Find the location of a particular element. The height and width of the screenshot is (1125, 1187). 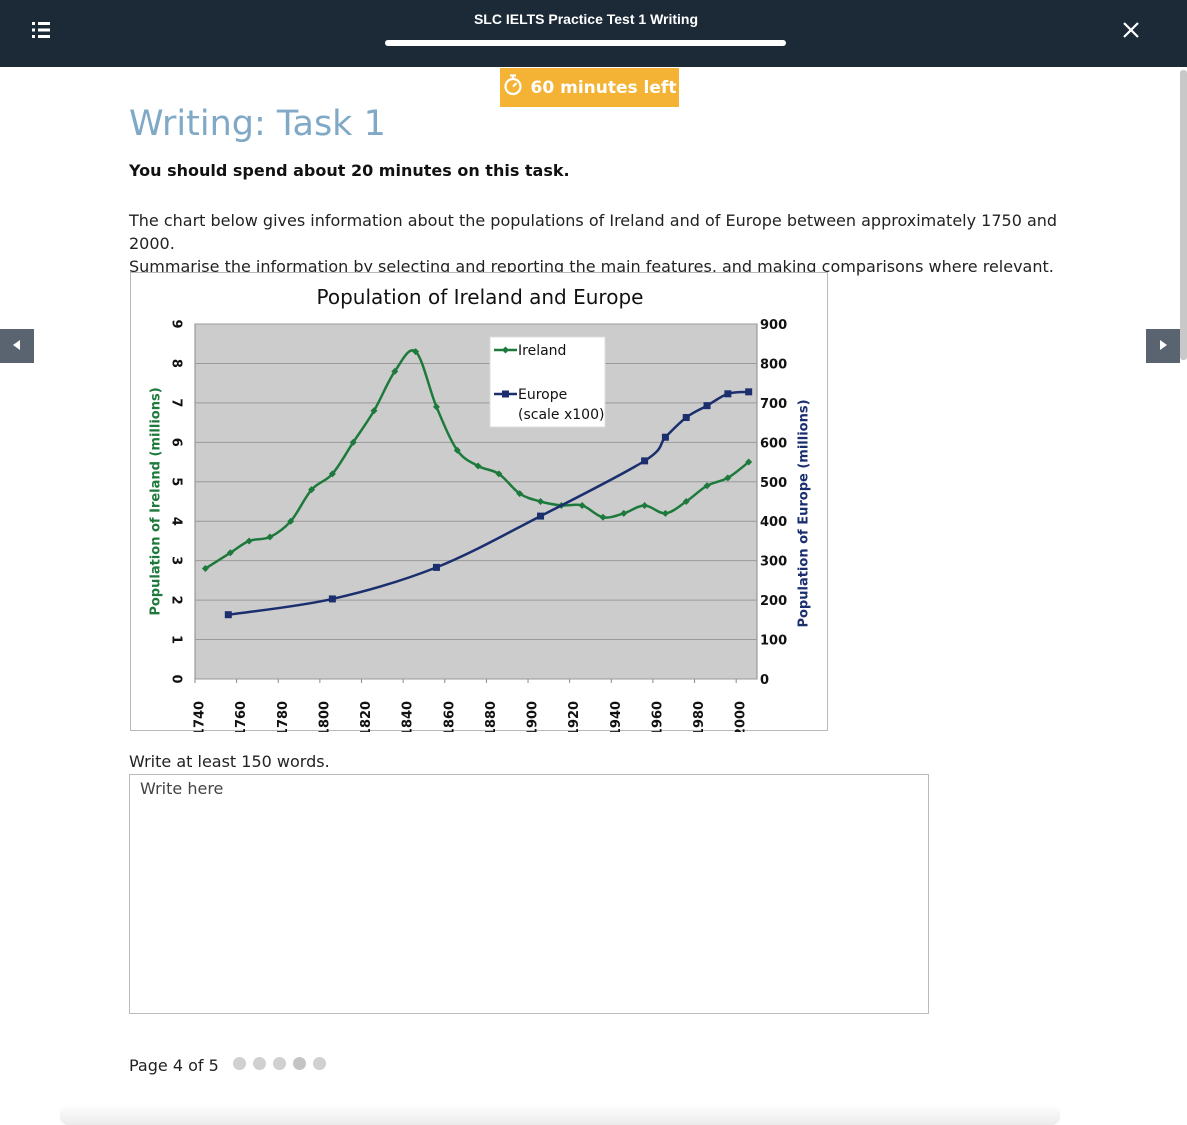

next-page-button is located at coordinates (1163, 346).